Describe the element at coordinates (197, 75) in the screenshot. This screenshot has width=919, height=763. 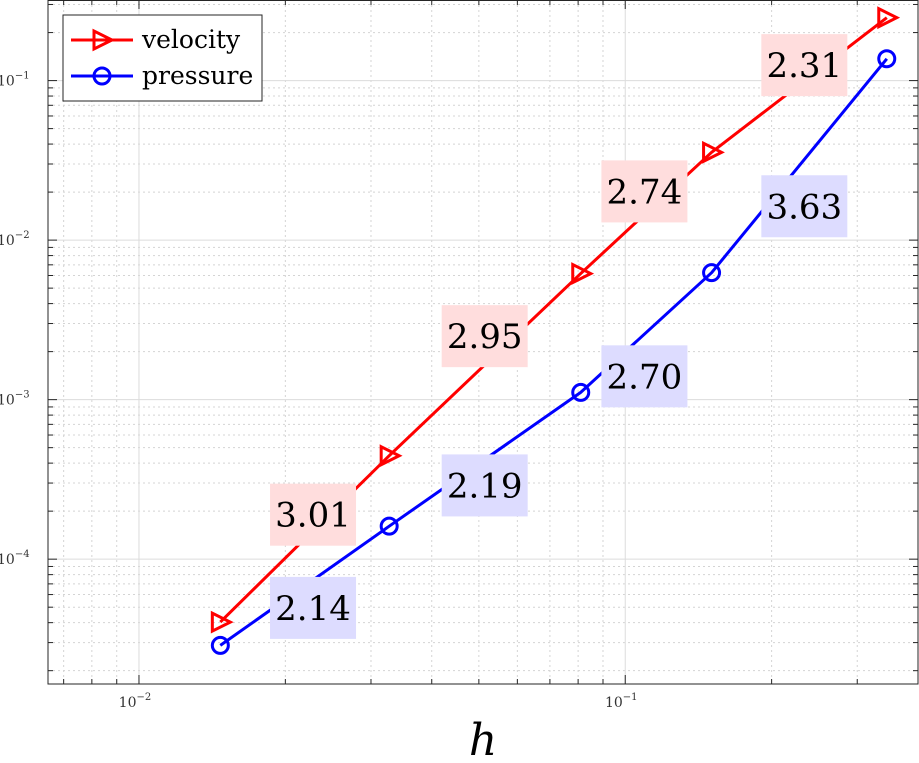
I see `legend-label: pressure` at that location.